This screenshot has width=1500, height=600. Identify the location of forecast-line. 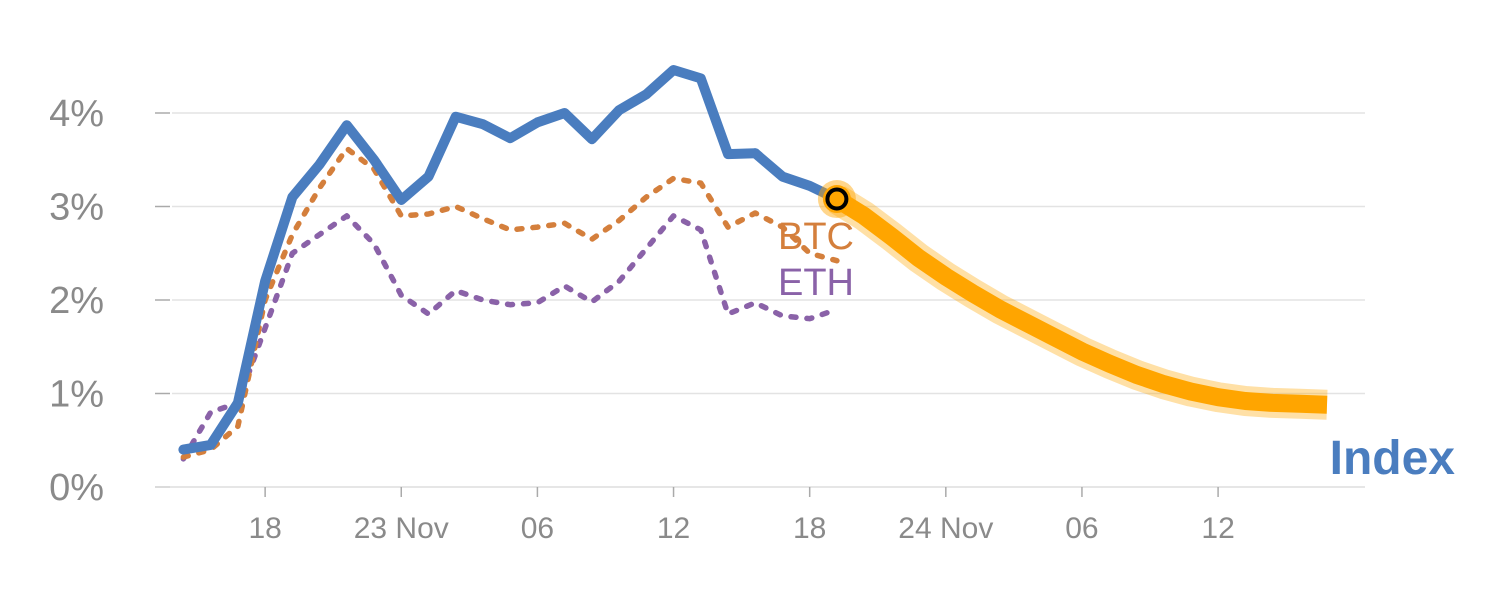
(1080, 302).